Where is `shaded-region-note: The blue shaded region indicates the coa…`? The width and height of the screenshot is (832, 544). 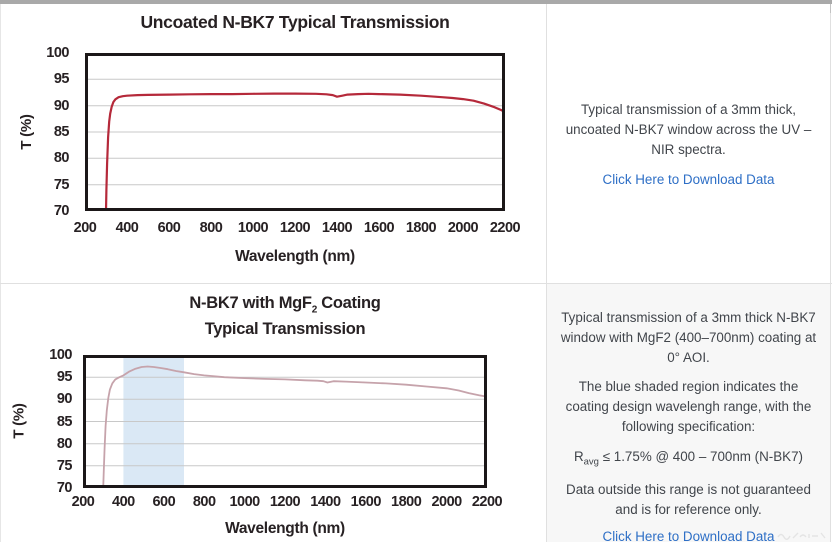
shaded-region-note: The blue shaded region indicates the coa… is located at coordinates (688, 407).